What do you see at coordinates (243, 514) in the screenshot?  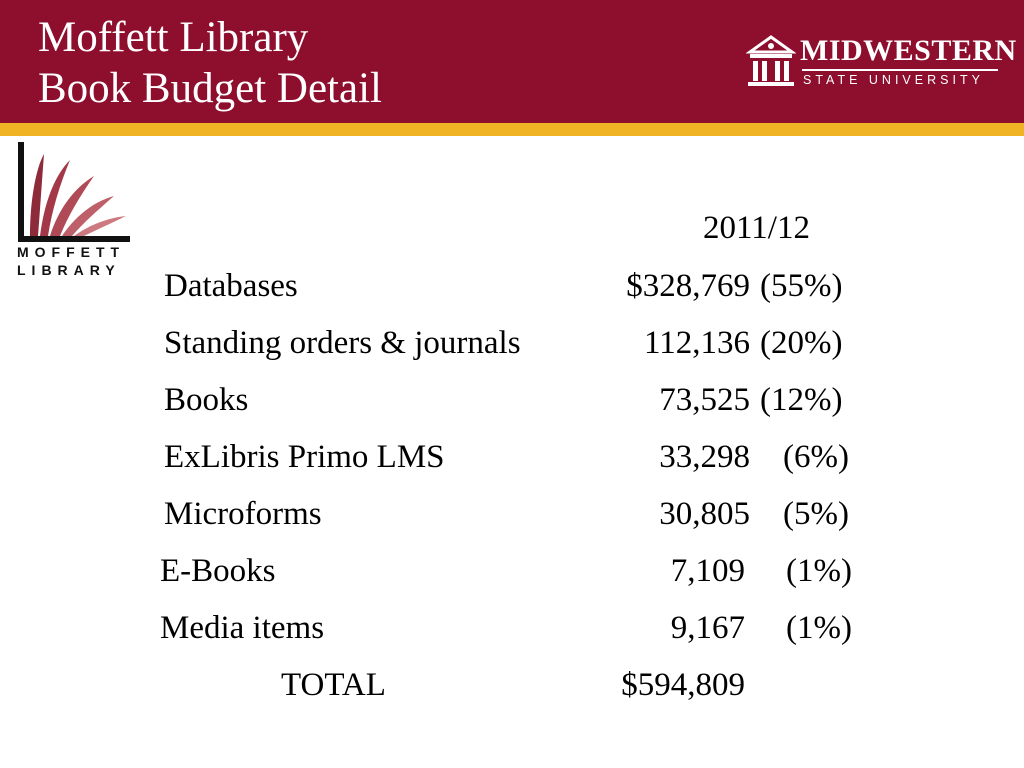 I see `row-label: Microforms` at bounding box center [243, 514].